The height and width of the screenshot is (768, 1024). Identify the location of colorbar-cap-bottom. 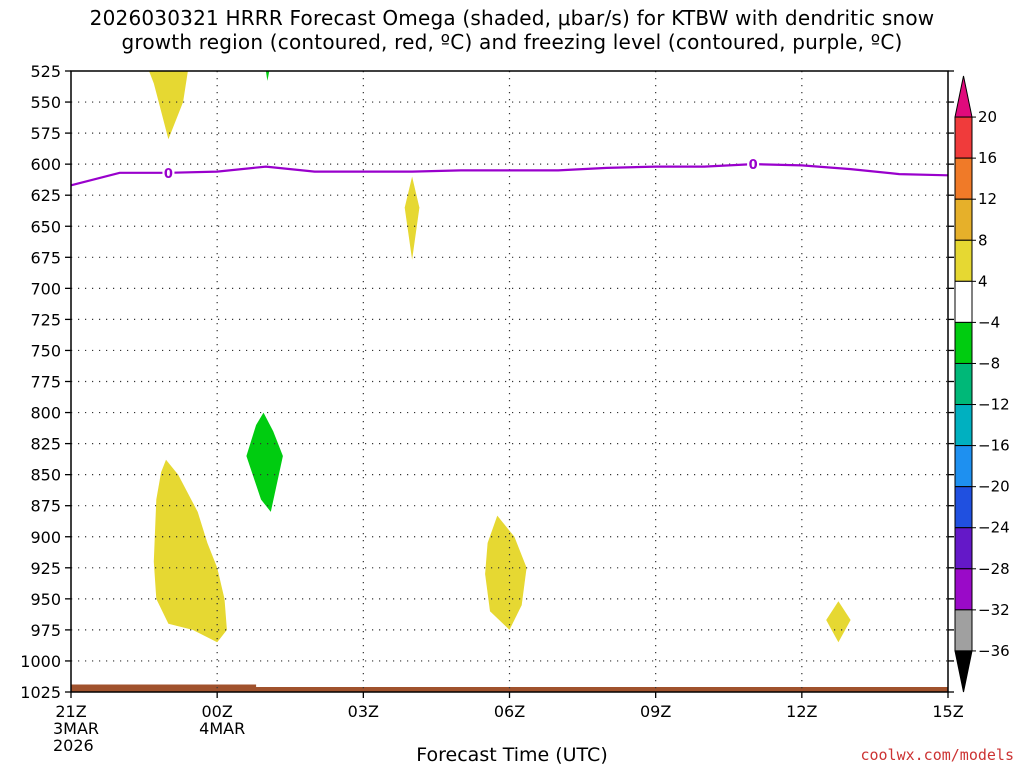
(963, 671).